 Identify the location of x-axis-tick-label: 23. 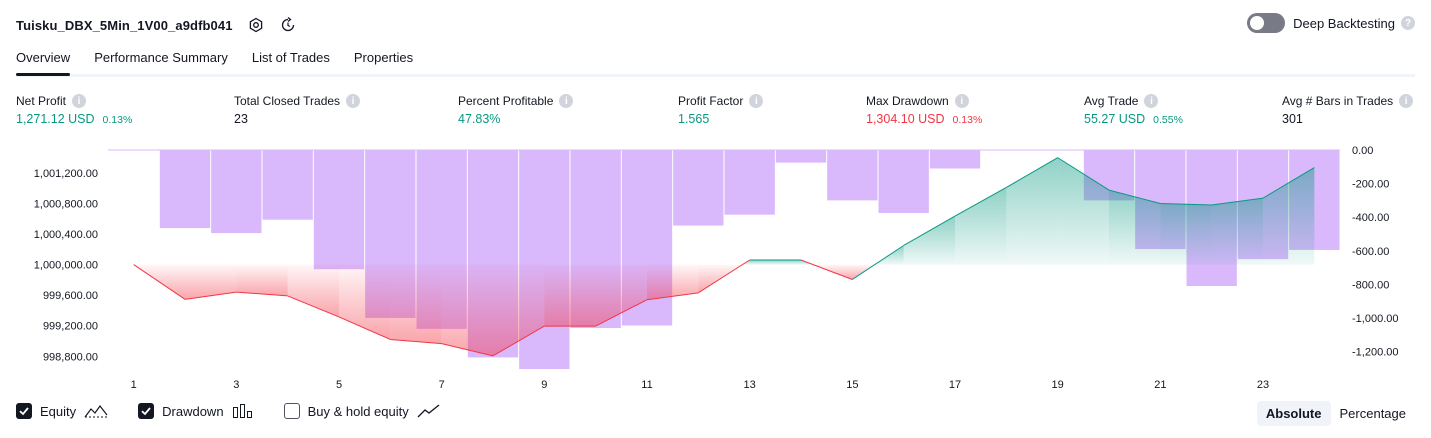
(1263, 385).